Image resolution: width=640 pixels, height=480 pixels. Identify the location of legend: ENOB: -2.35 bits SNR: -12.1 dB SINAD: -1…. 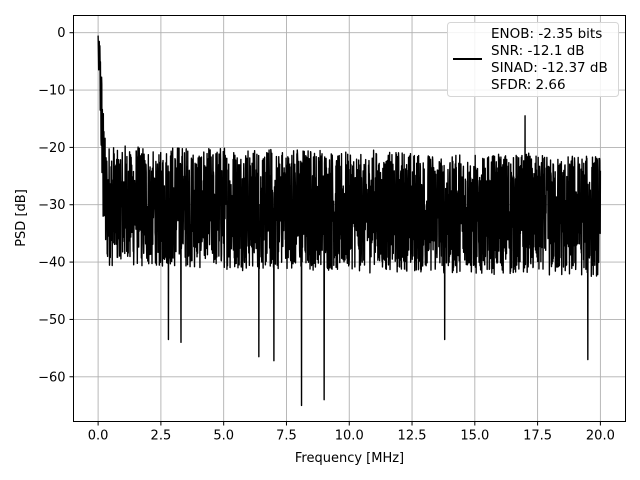
(533, 59).